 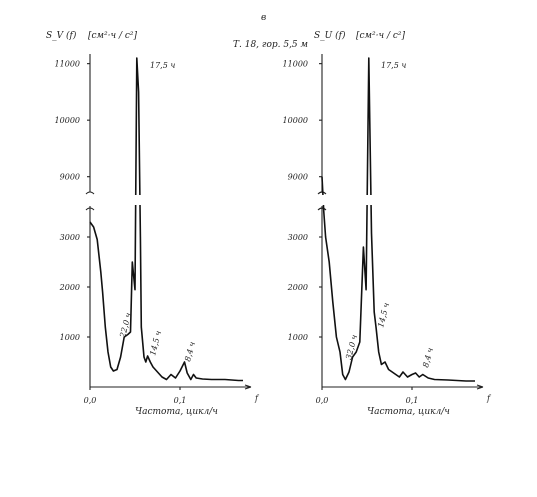 I want to click on station-note: Т. 18, гор. 5,5 м, so click(x=270, y=45).